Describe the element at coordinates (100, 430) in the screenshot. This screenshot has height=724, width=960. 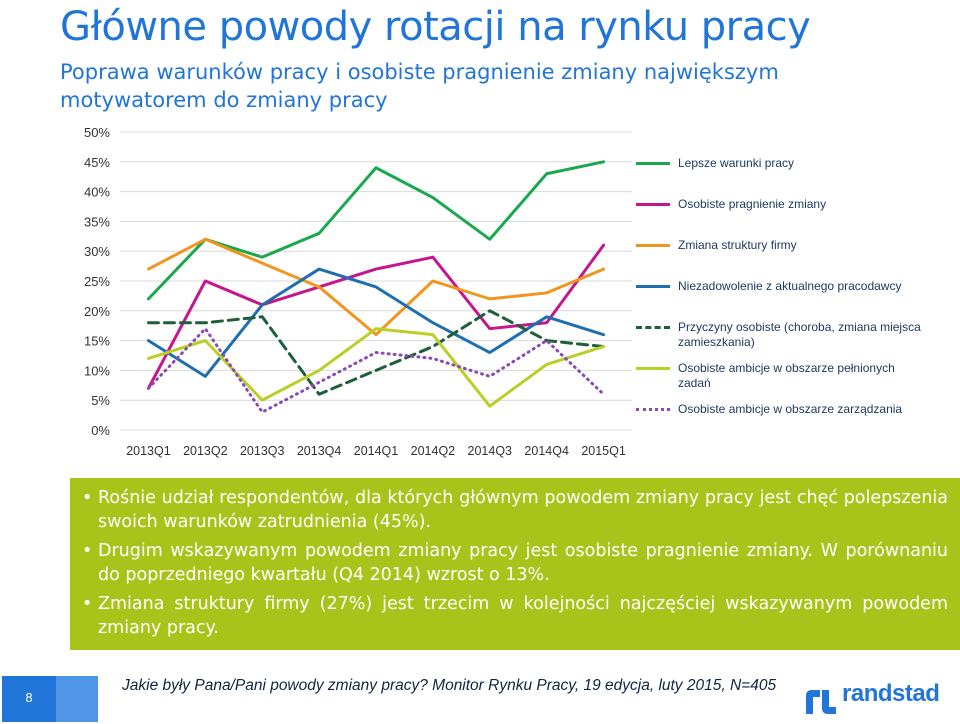
I see `y-tick-label: 0%` at that location.